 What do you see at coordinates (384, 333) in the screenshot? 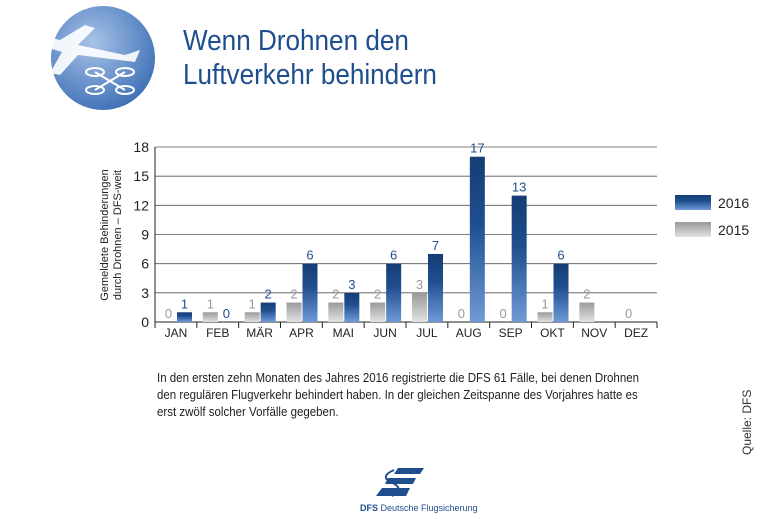
I see `x-tick-label: JUN` at bounding box center [384, 333].